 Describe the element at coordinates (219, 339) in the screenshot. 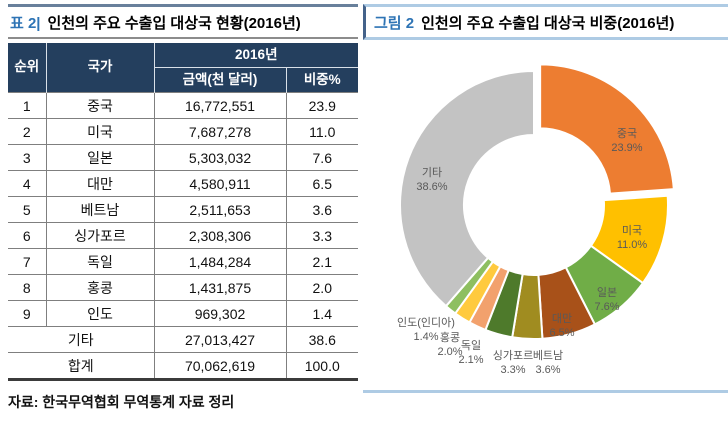

I see `cell-amount: 27,013,427` at that location.